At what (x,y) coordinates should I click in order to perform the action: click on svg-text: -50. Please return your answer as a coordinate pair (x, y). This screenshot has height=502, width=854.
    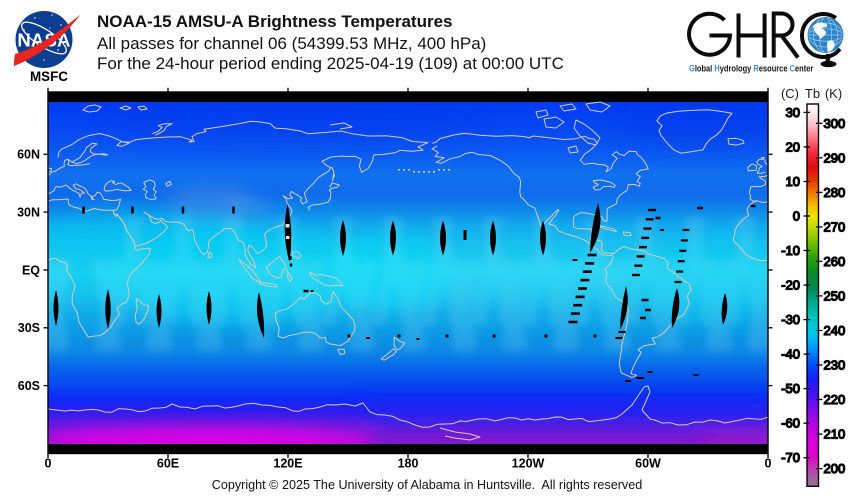
    Looking at the image, I should click on (790, 388).